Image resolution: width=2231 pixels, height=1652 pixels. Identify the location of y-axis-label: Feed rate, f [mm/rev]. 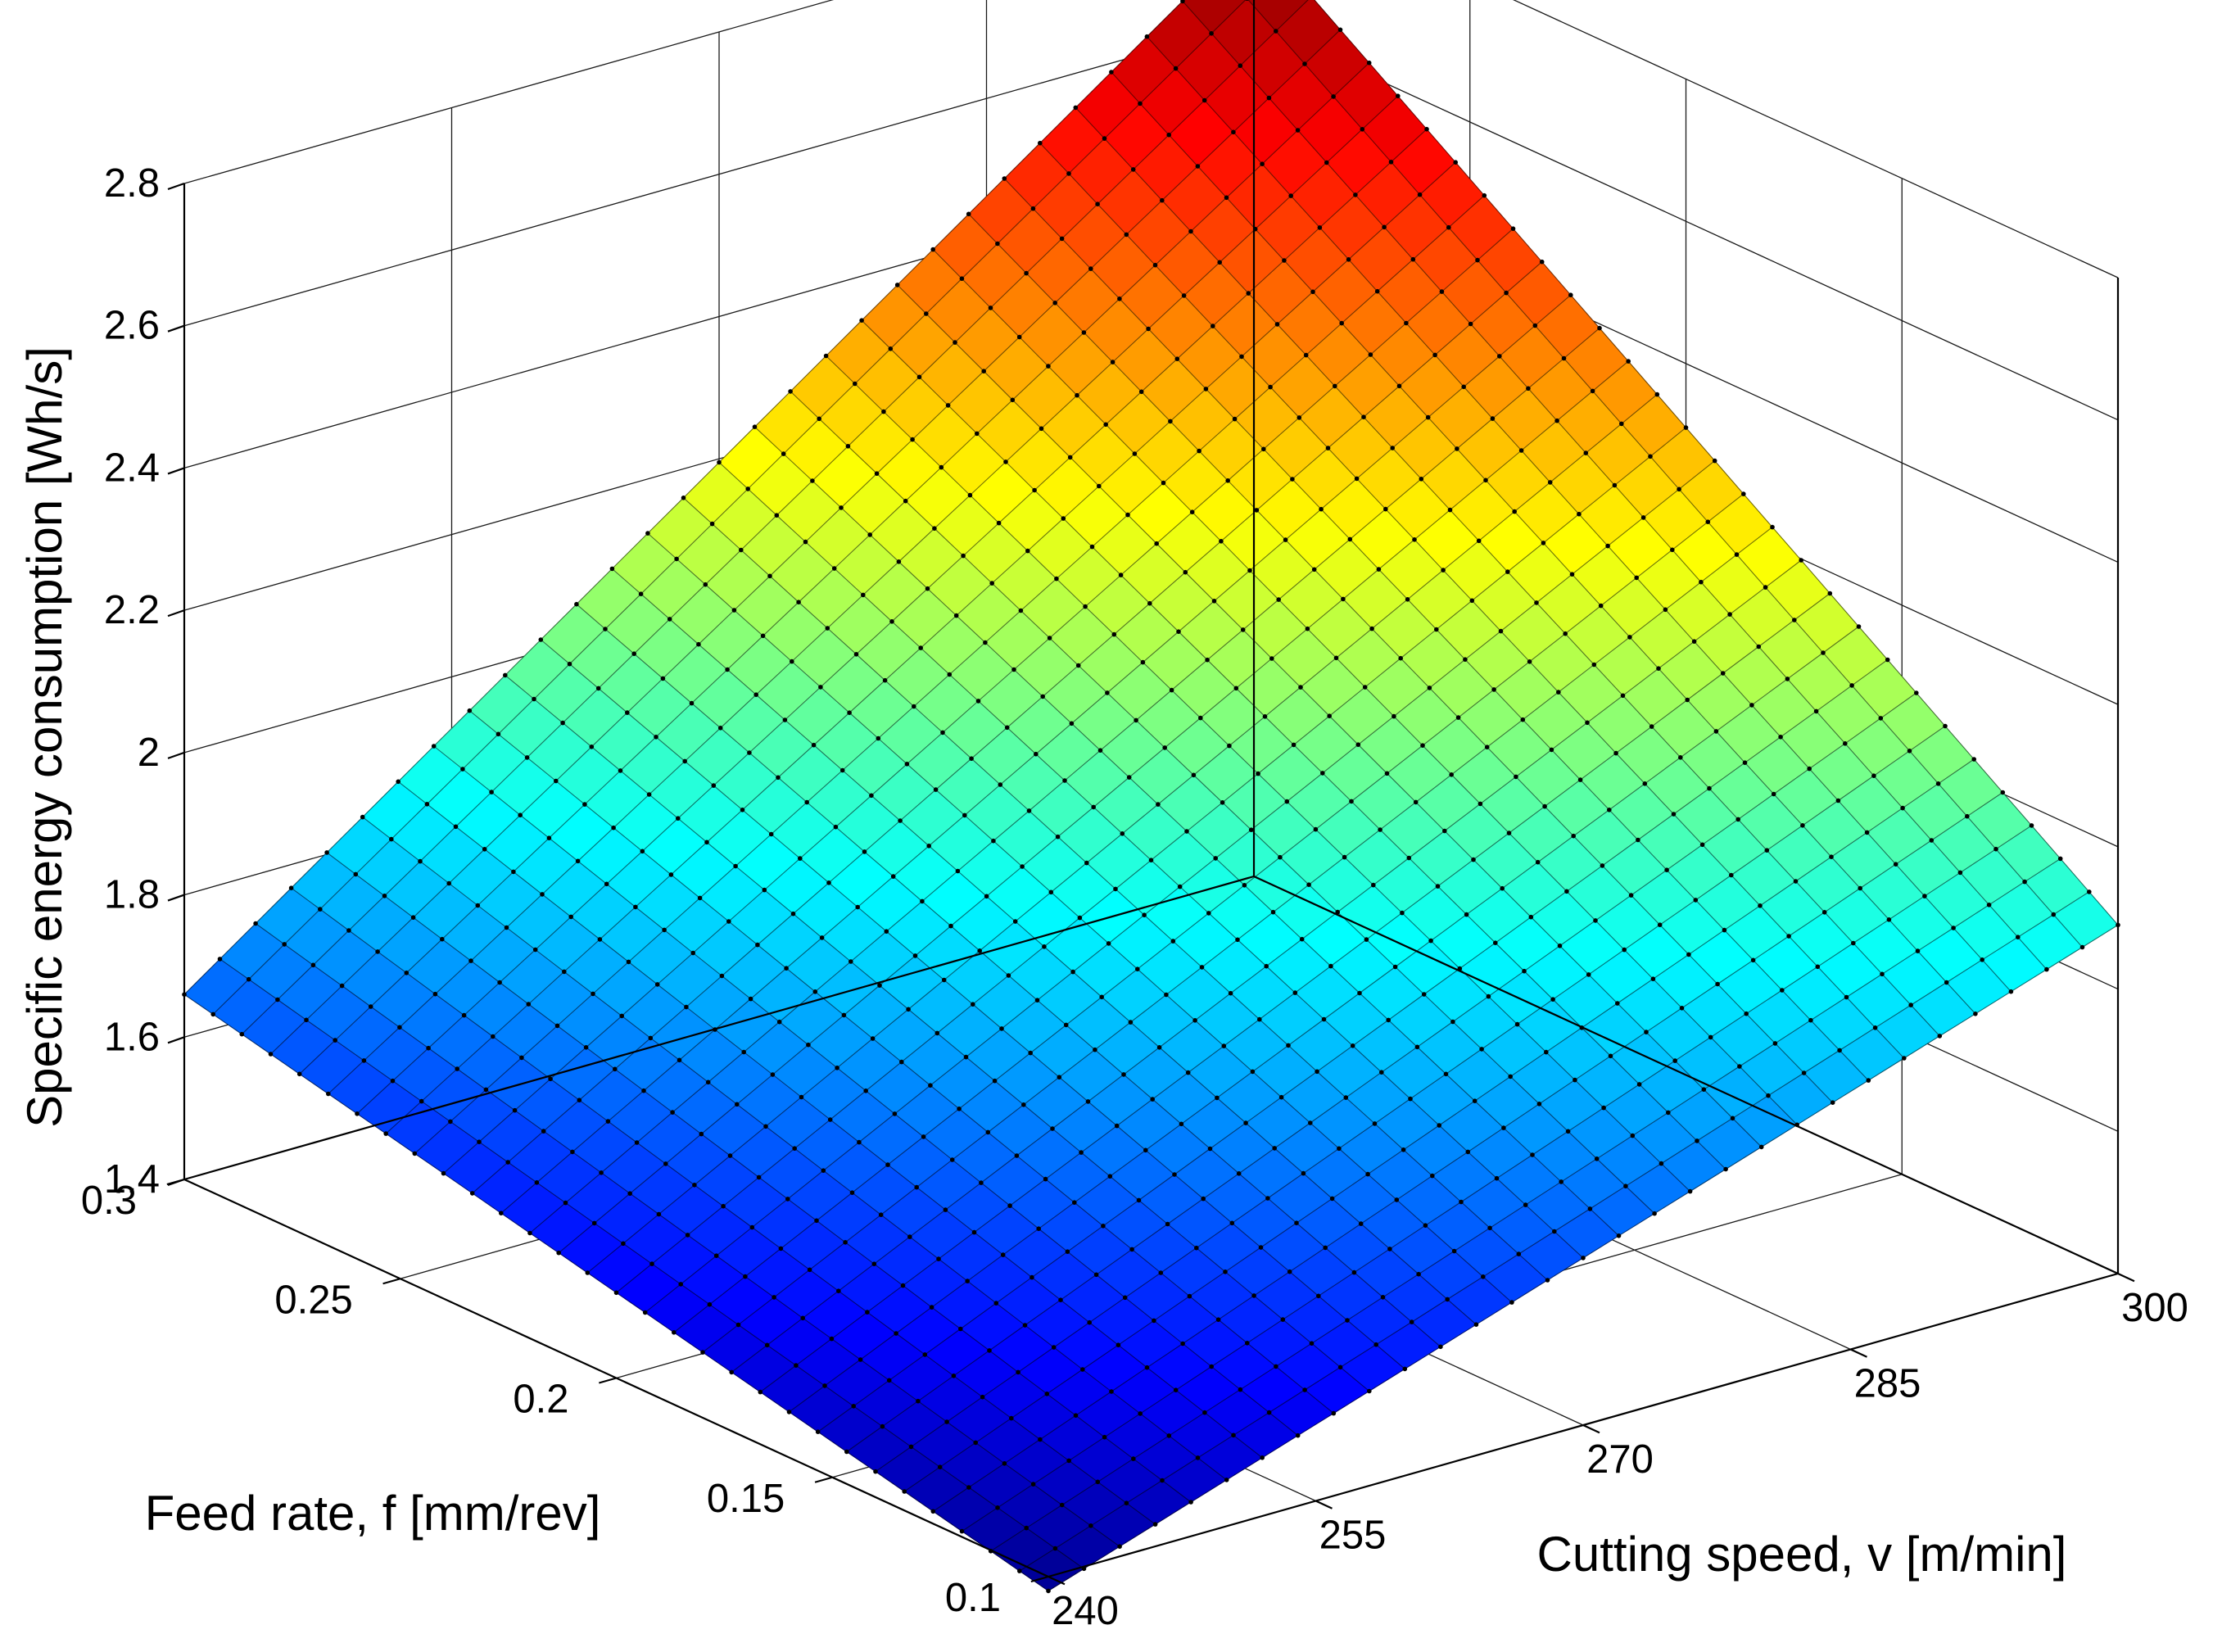
(373, 1513).